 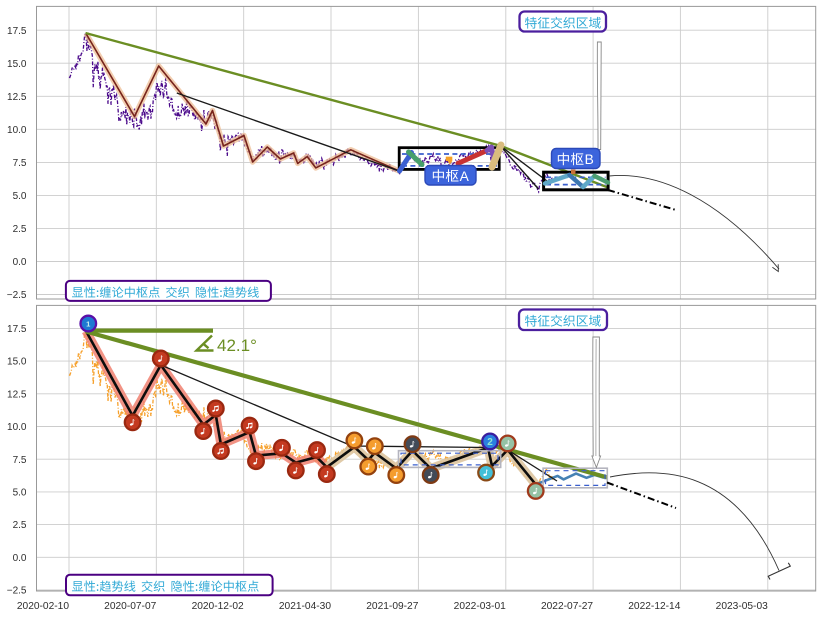 I want to click on svg-text: A, so click(x=465, y=176).